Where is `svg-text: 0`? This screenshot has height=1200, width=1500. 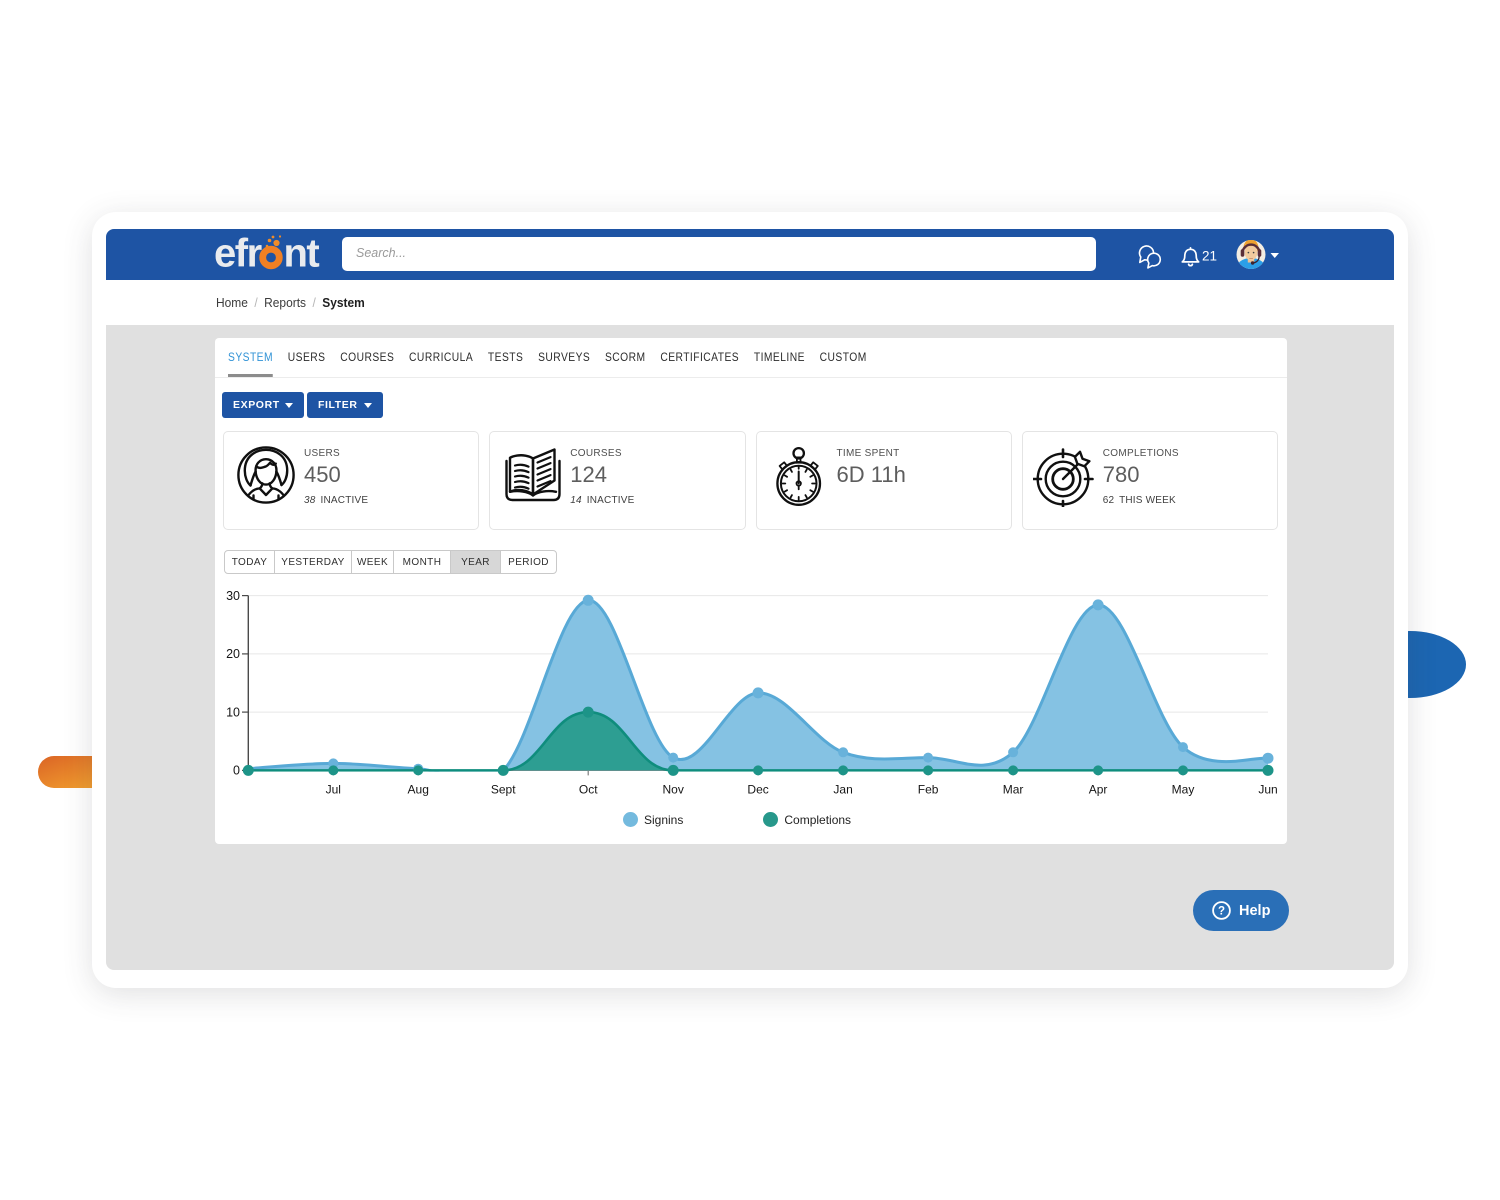
svg-text: 0 is located at coordinates (236, 771).